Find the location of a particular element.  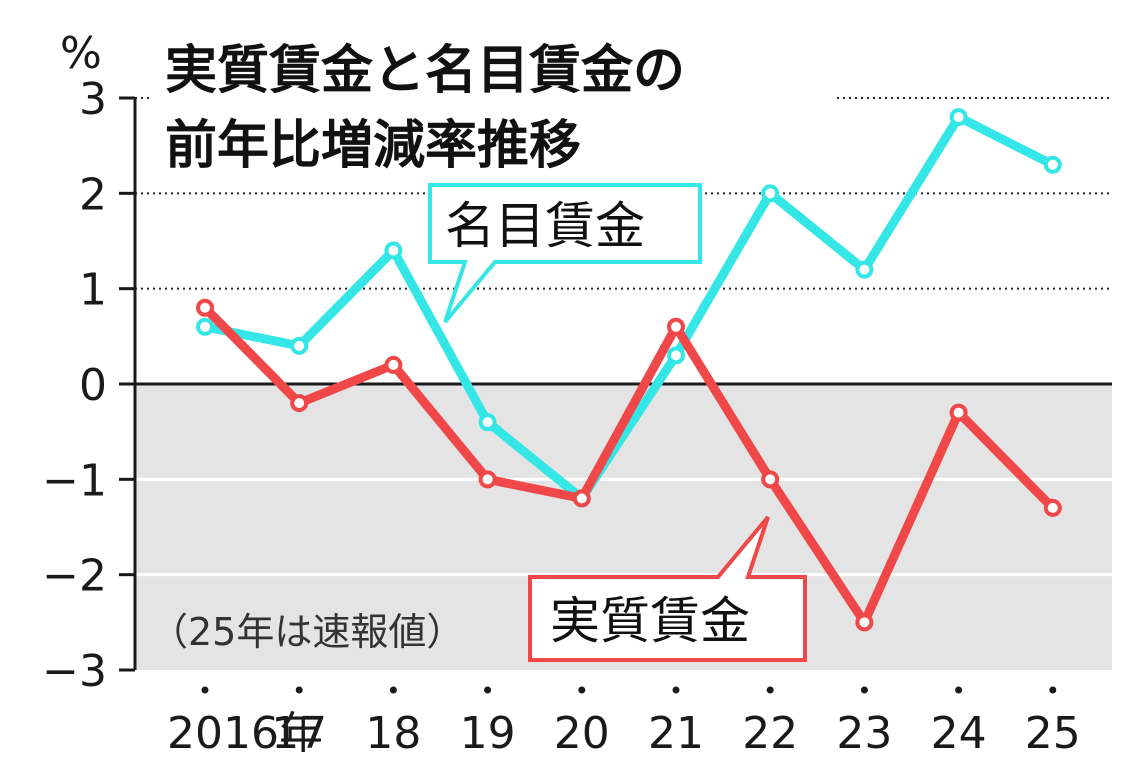

x-tick-label: 21 is located at coordinates (676, 733).